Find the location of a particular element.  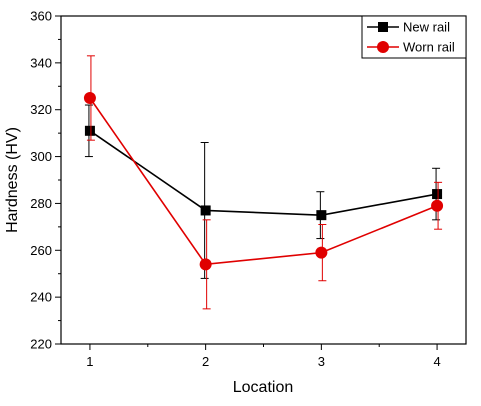

legend-label: New rail is located at coordinates (426, 27).